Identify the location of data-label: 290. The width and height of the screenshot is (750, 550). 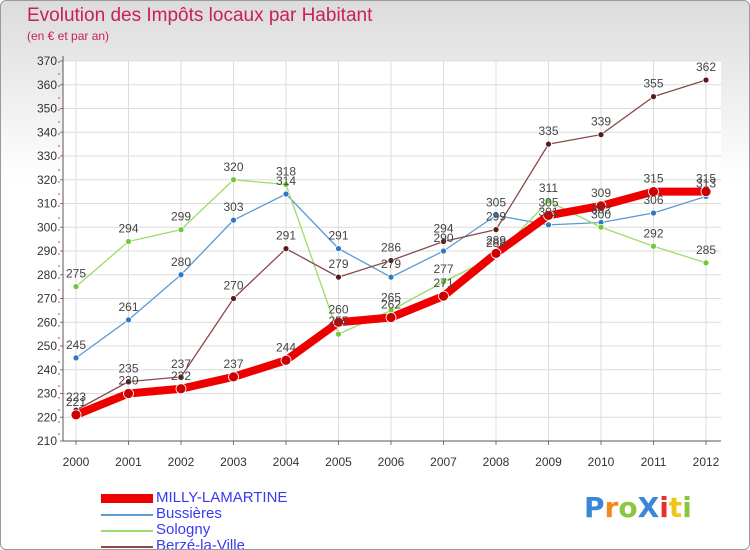
(443, 238).